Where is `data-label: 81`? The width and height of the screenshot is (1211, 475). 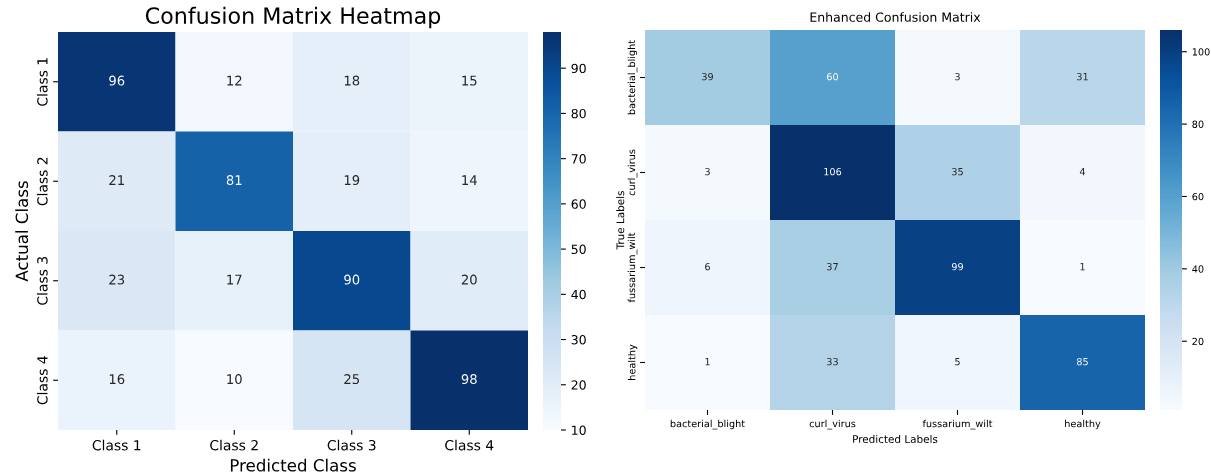 data-label: 81 is located at coordinates (234, 180).